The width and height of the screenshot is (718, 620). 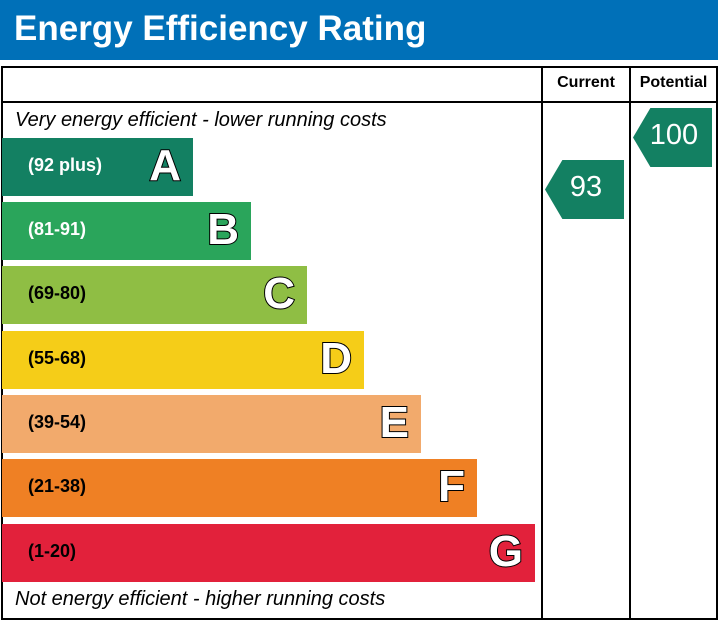 I want to click on band-letter: A, so click(x=165, y=165).